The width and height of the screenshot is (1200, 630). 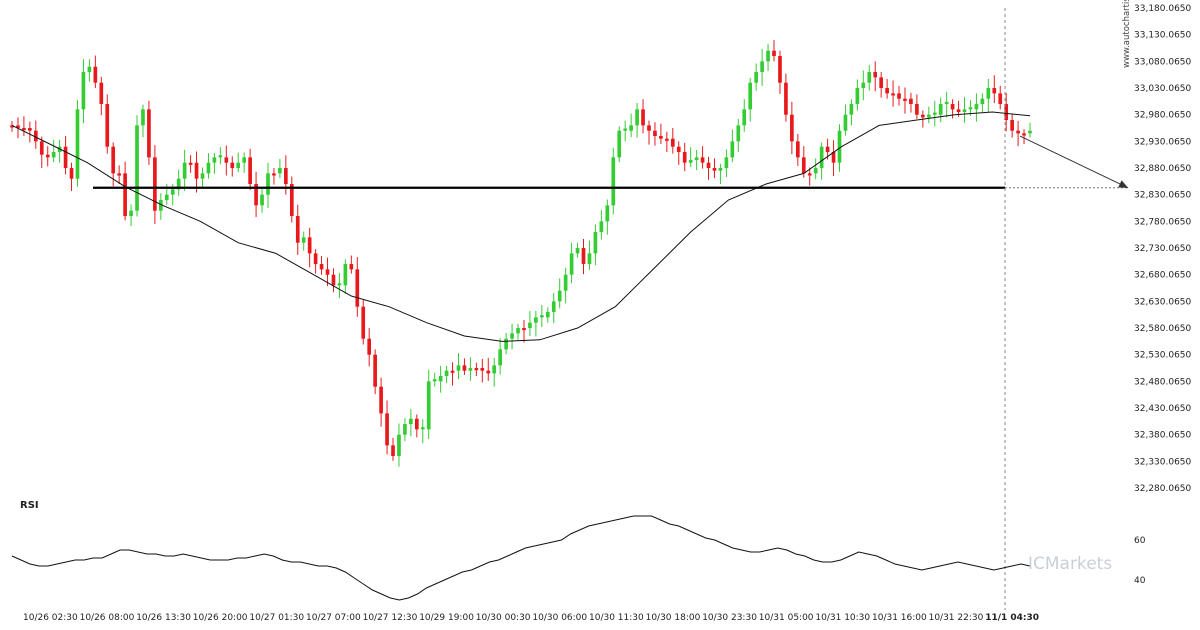 What do you see at coordinates (220, 618) in the screenshot?
I see `x-tick-label: 10/26 20:00` at bounding box center [220, 618].